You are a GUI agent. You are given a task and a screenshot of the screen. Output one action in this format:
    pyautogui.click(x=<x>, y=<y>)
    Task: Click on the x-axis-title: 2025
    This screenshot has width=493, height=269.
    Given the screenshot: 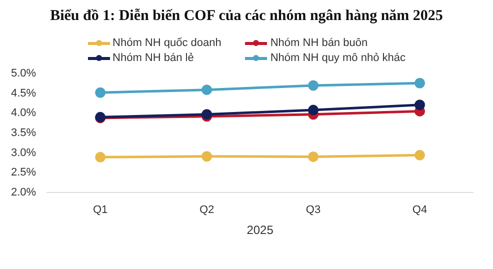 What is the action you would take?
    pyautogui.click(x=260, y=230)
    